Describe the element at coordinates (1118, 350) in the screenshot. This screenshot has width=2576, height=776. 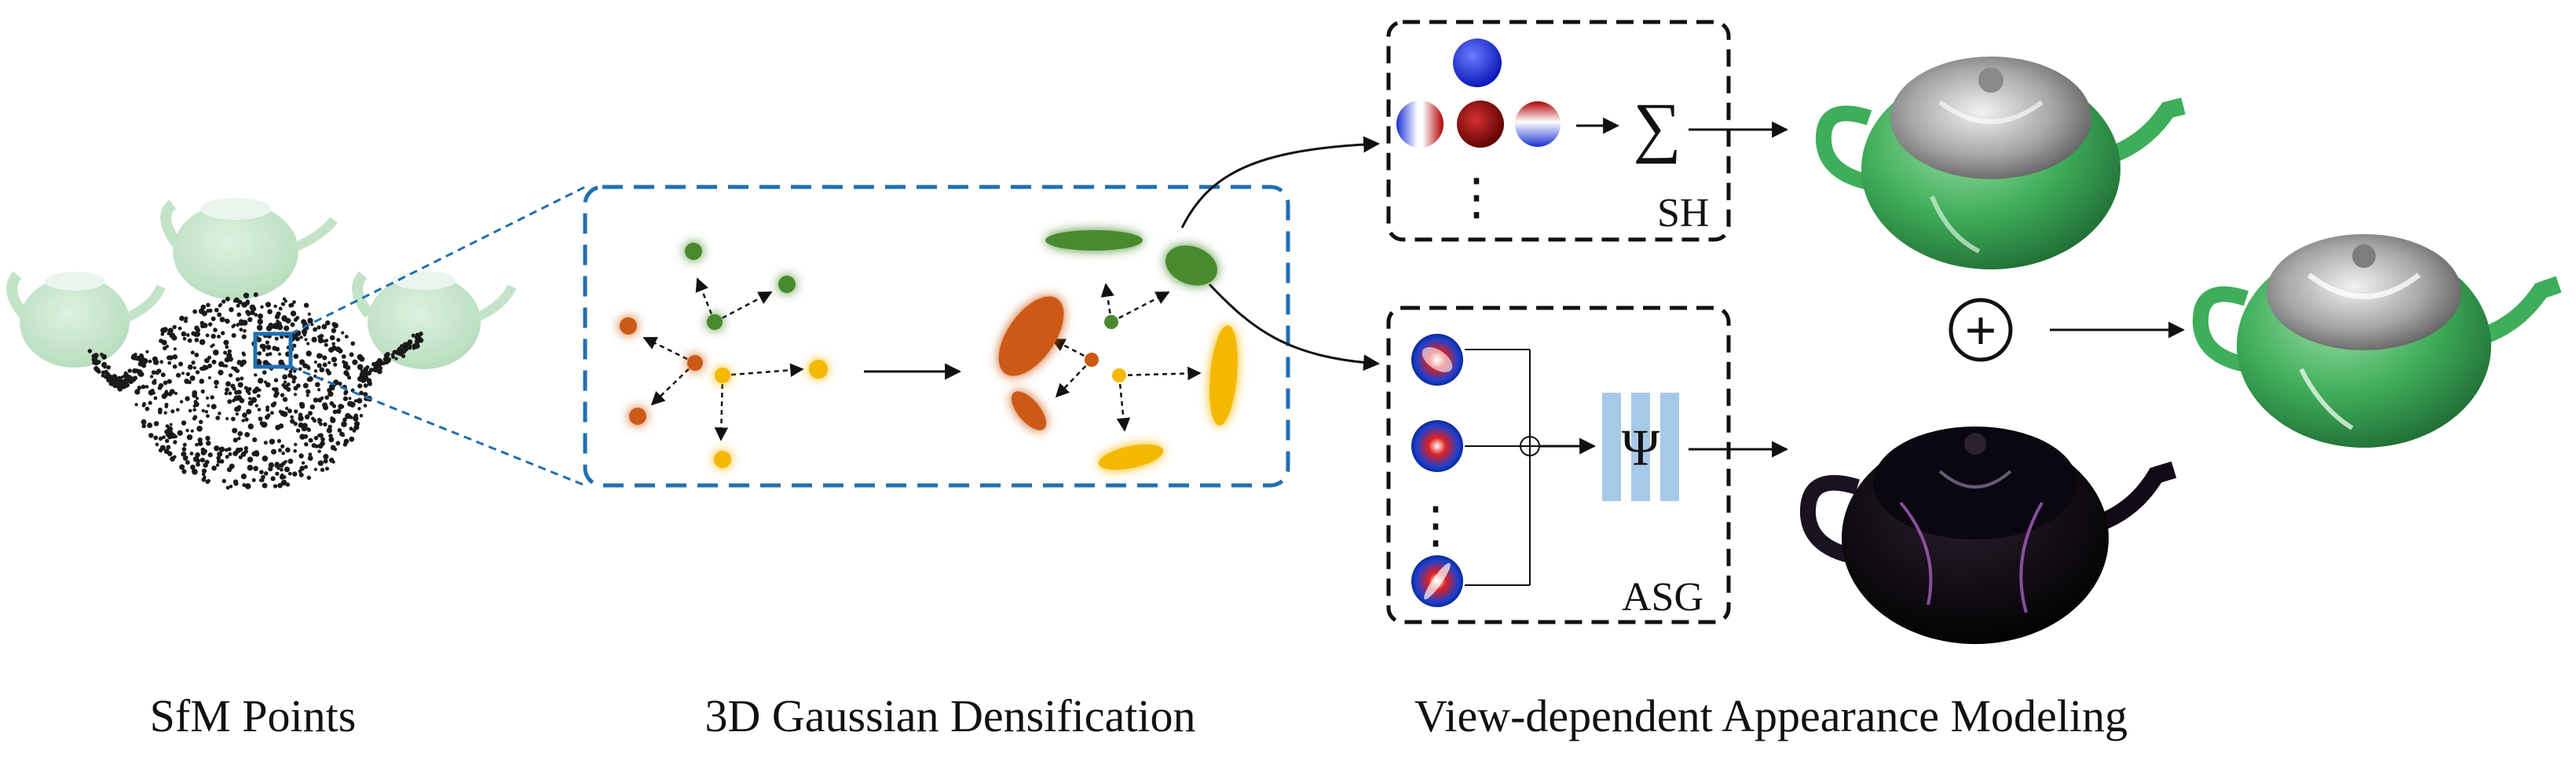
I see `densified-gaussians` at that location.